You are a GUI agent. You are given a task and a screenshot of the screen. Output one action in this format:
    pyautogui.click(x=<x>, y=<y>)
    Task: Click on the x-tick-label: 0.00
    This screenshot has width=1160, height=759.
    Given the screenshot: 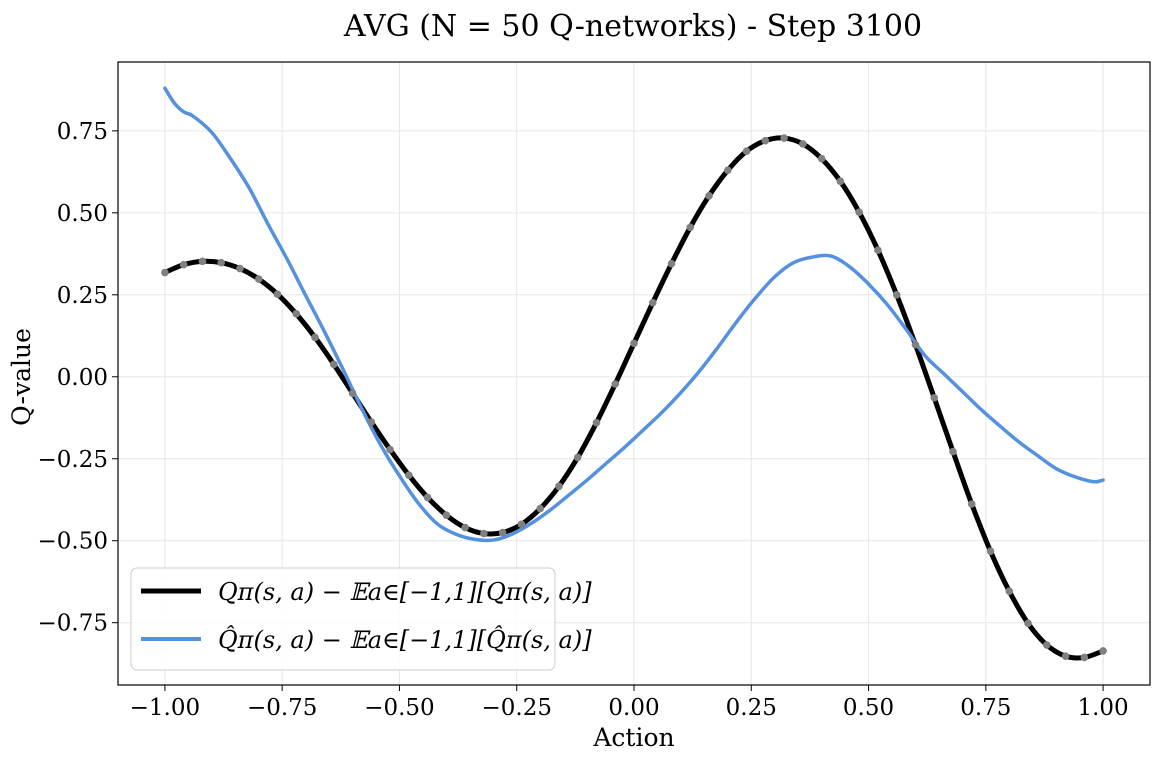 What is the action you would take?
    pyautogui.click(x=633, y=708)
    